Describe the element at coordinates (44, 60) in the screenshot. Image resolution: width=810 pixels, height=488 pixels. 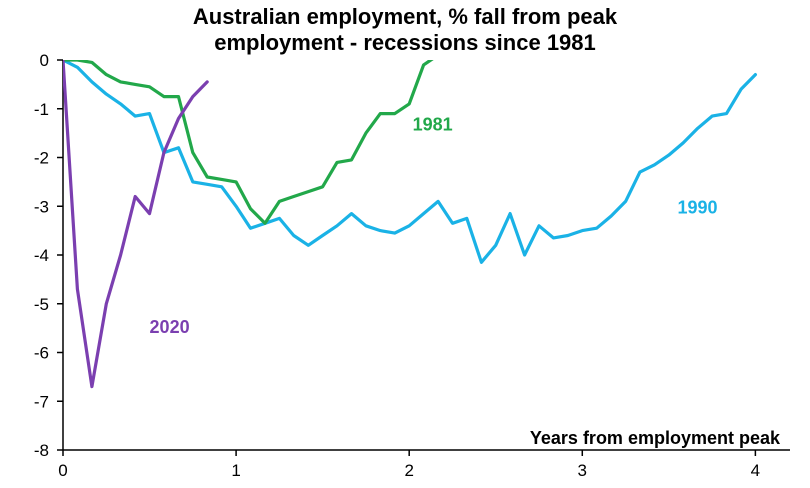
I see `y-tick-label: 0` at that location.